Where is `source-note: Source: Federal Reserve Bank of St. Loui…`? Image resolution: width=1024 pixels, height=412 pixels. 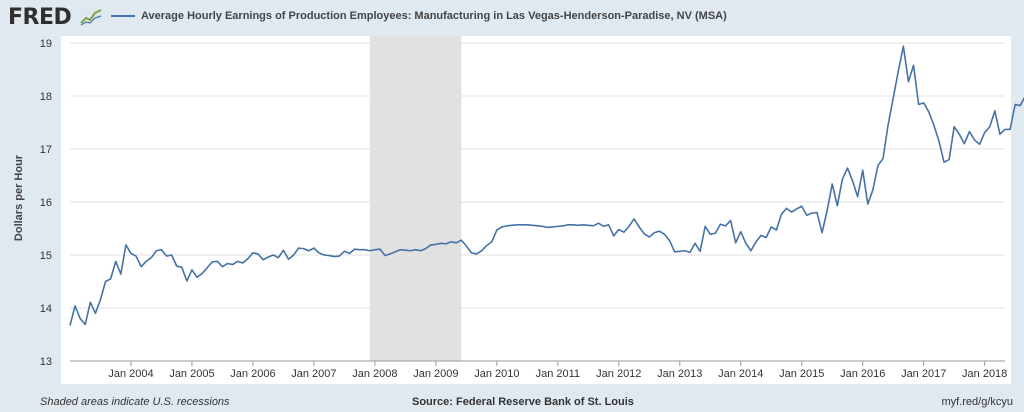 source-note: Source: Federal Reserve Bank of St. Loui… is located at coordinates (523, 402).